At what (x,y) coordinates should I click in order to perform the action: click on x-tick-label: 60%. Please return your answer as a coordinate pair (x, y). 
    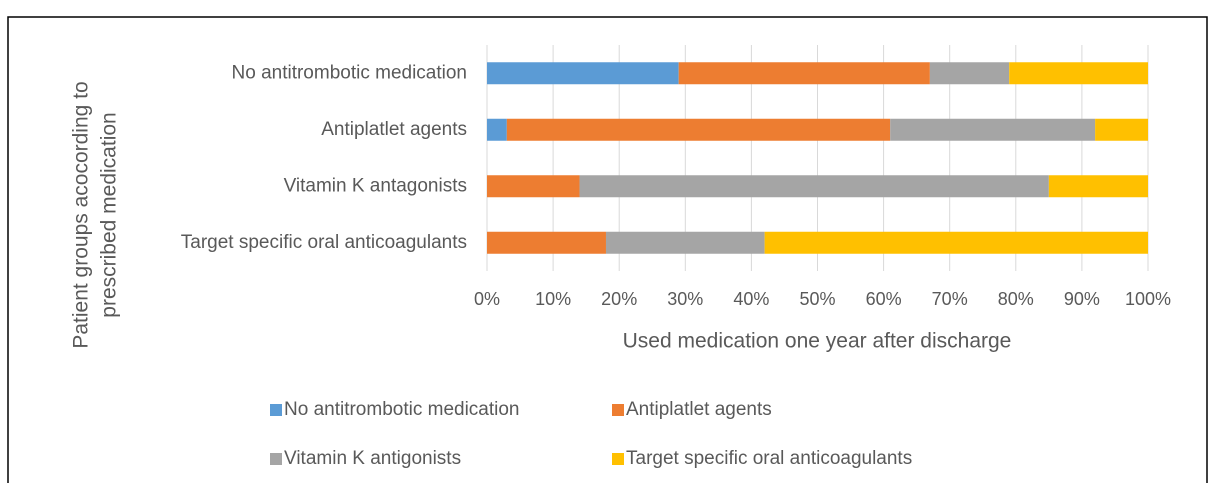
    Looking at the image, I should click on (884, 299).